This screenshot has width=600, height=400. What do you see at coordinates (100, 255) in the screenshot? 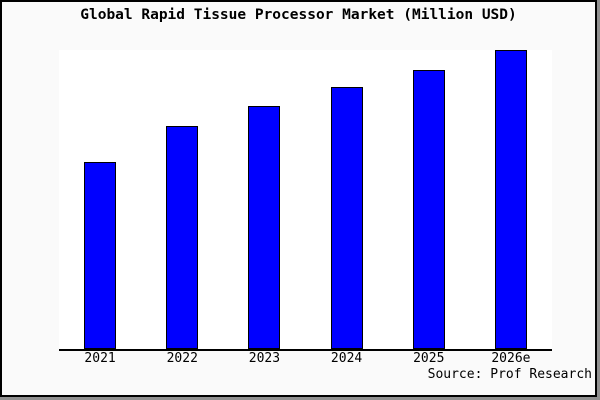
I see `bar-2021` at bounding box center [100, 255].